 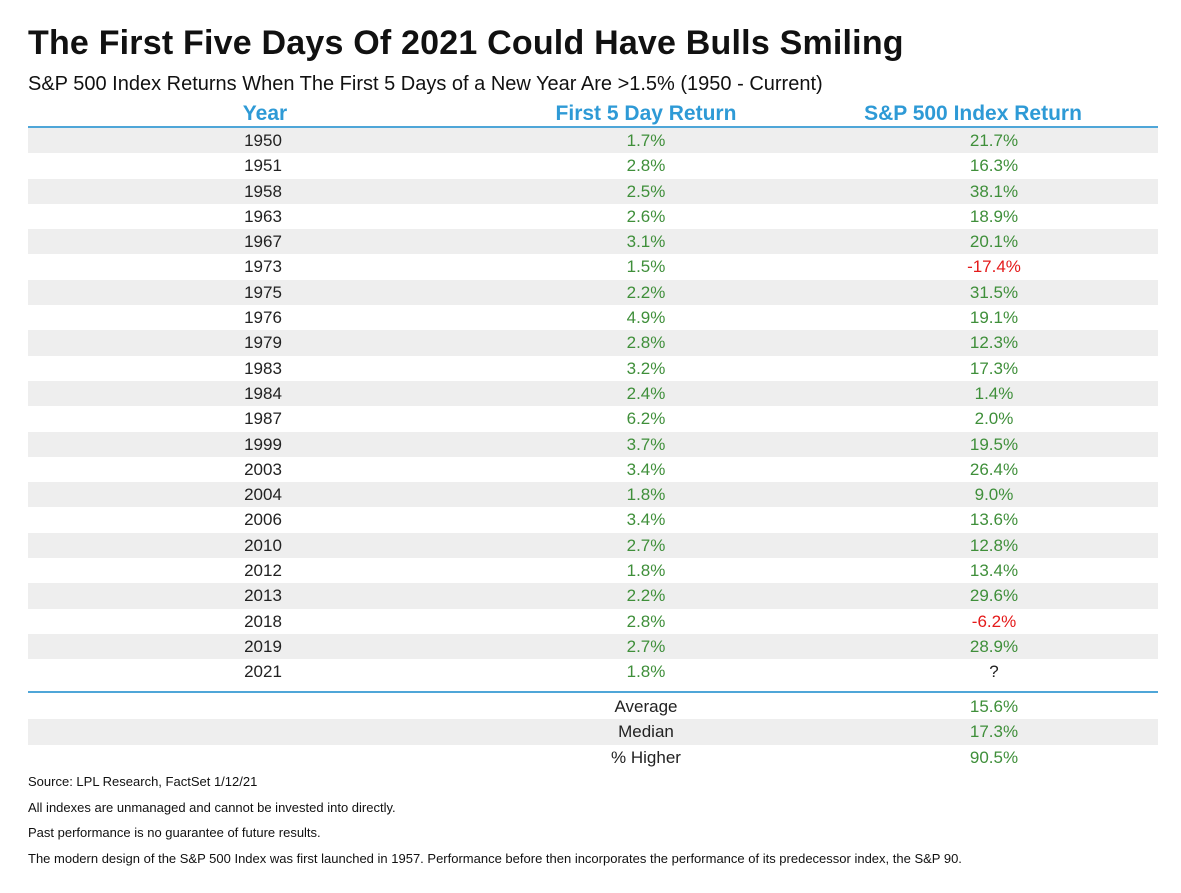 I want to click on table-row: 2004 1.8% 9.0%, so click(x=593, y=495).